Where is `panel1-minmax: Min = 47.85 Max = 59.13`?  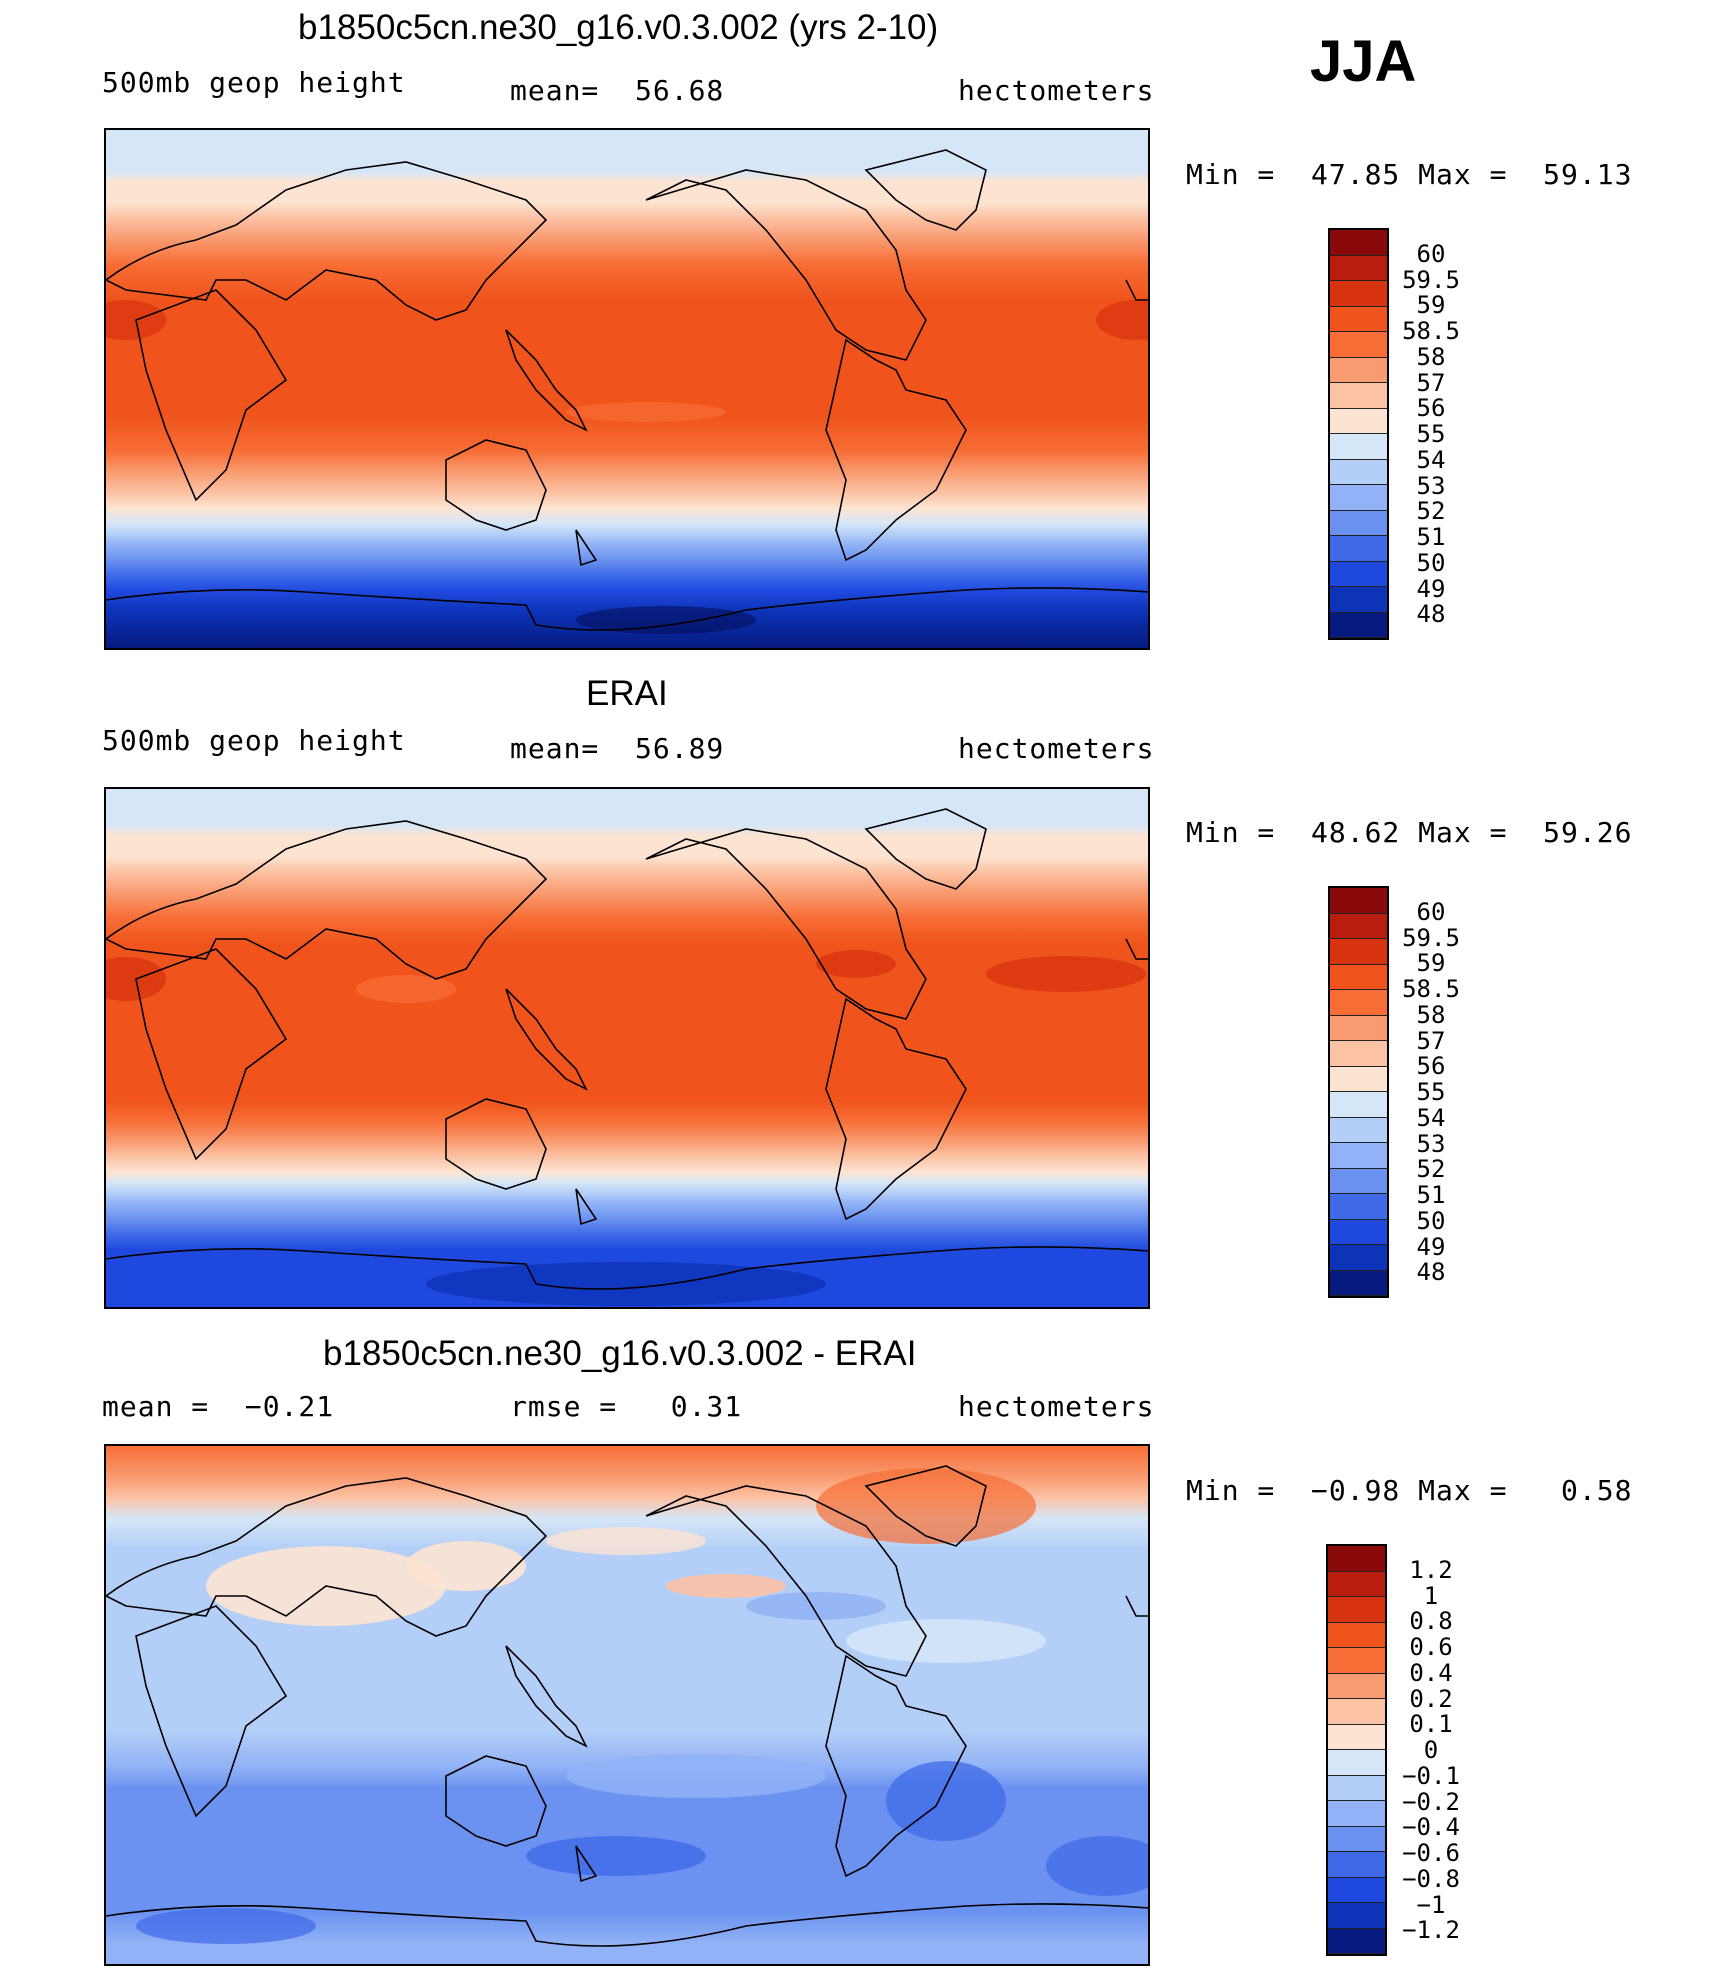 panel1-minmax: Min = 47.85 Max = 59.13 is located at coordinates (1409, 174).